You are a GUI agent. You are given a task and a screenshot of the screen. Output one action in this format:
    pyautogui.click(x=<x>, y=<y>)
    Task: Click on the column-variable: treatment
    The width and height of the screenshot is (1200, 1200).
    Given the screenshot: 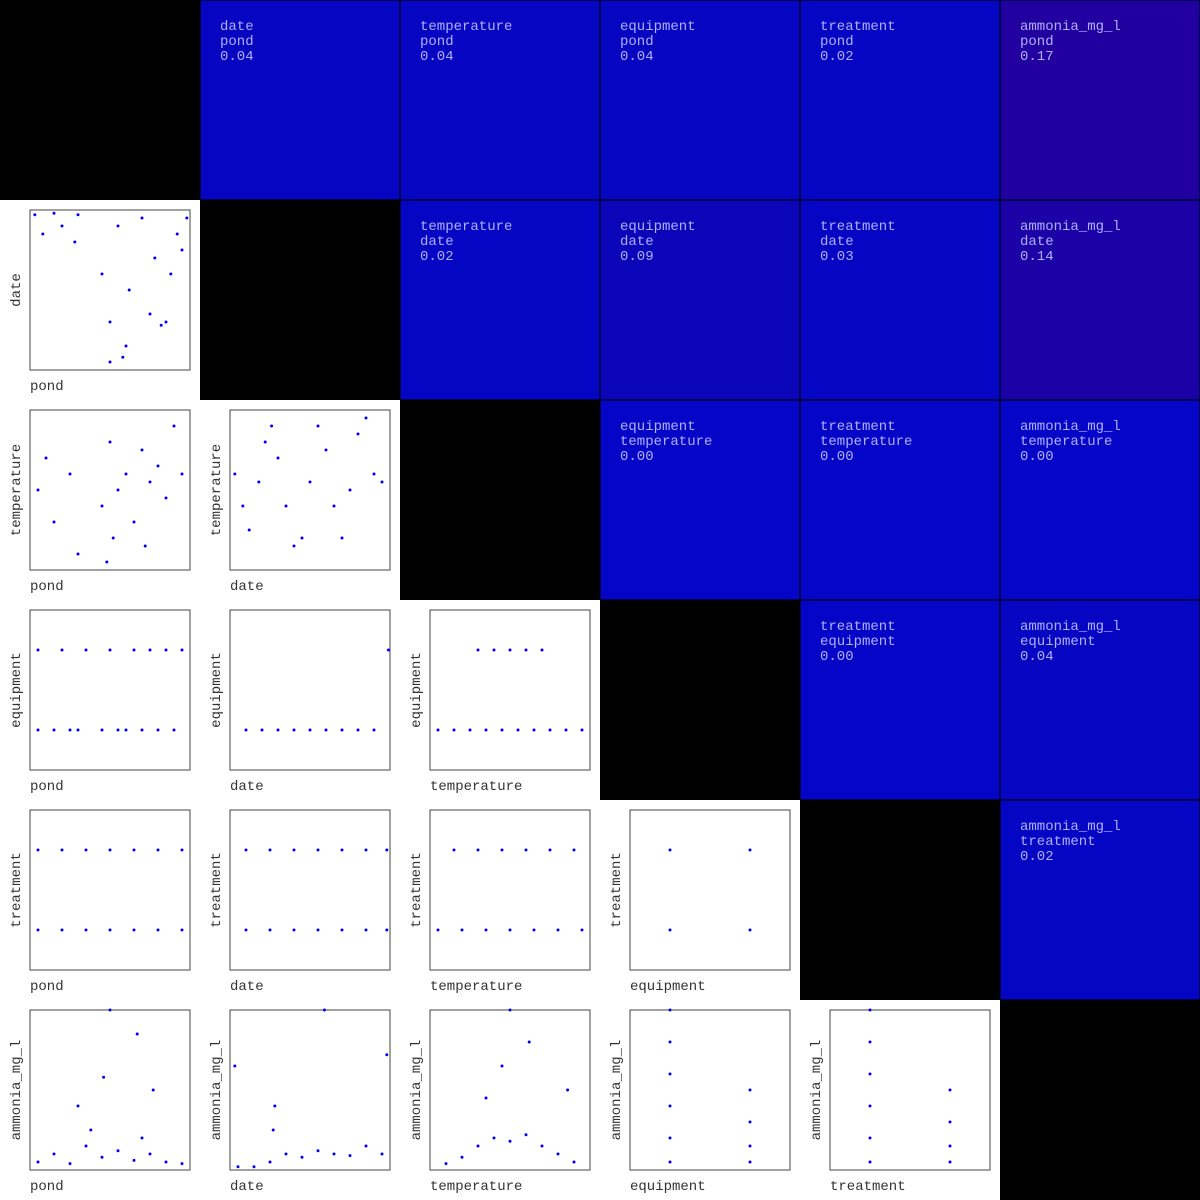 What is the action you would take?
    pyautogui.click(x=858, y=627)
    